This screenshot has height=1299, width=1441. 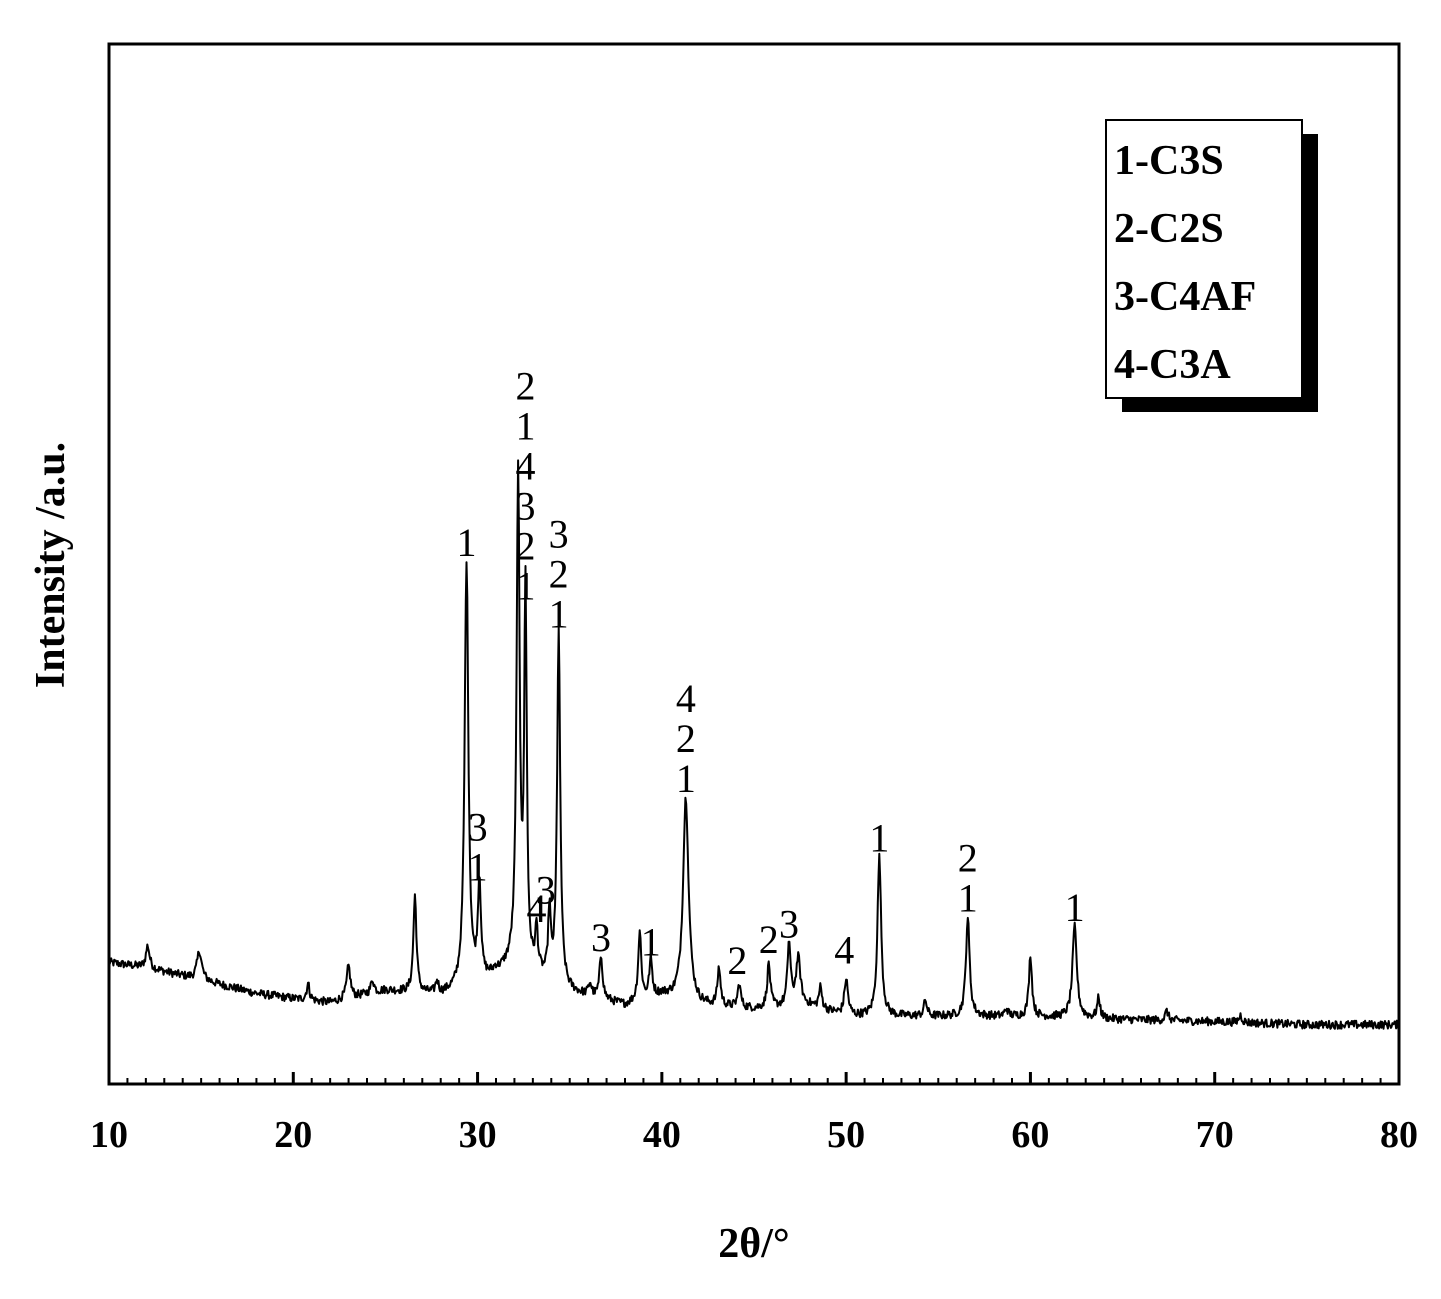 I want to click on legend: 1-C3S 2-C2S 3-C4AF 4-C3A, so click(x=1211, y=265).